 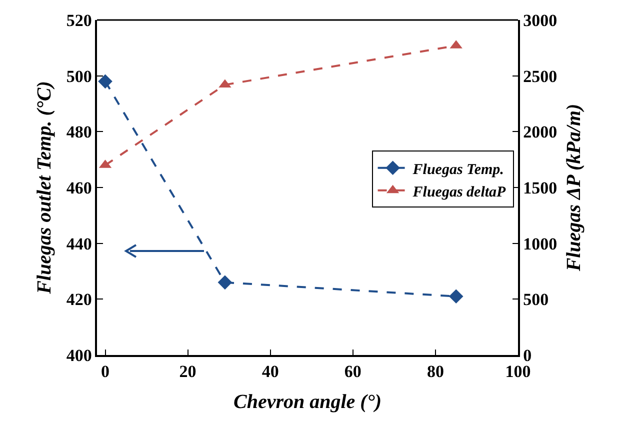 What do you see at coordinates (536, 300) in the screenshot?
I see `y2-tick-label: 500` at bounding box center [536, 300].